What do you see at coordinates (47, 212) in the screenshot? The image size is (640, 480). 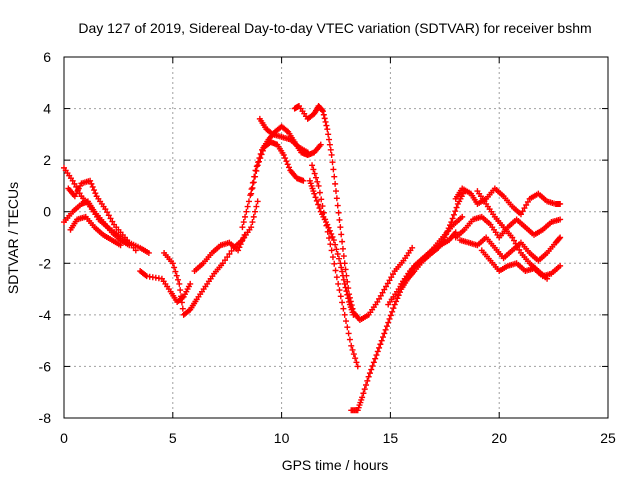 I see `y-tick-label: 0` at bounding box center [47, 212].